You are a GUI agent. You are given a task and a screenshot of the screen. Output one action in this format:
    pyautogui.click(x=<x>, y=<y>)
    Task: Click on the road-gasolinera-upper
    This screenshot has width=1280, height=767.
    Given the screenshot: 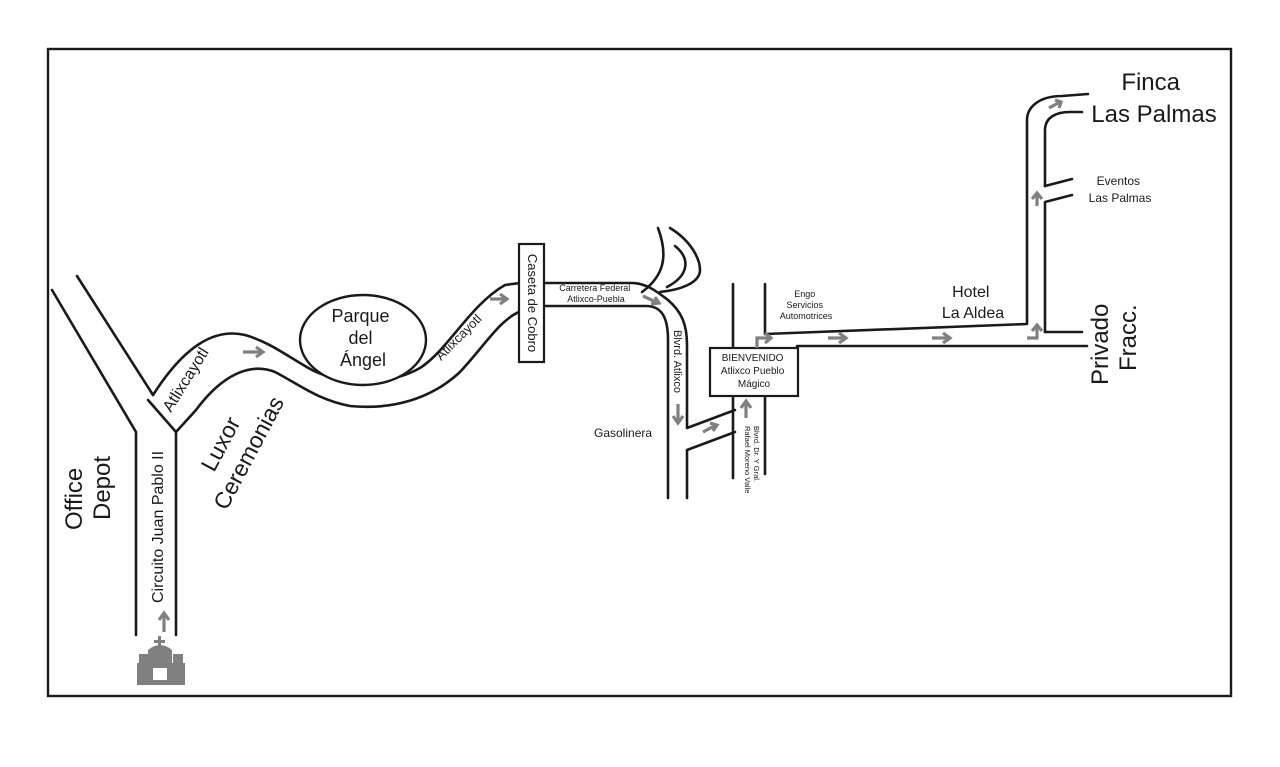 What is the action you would take?
    pyautogui.click(x=711, y=418)
    